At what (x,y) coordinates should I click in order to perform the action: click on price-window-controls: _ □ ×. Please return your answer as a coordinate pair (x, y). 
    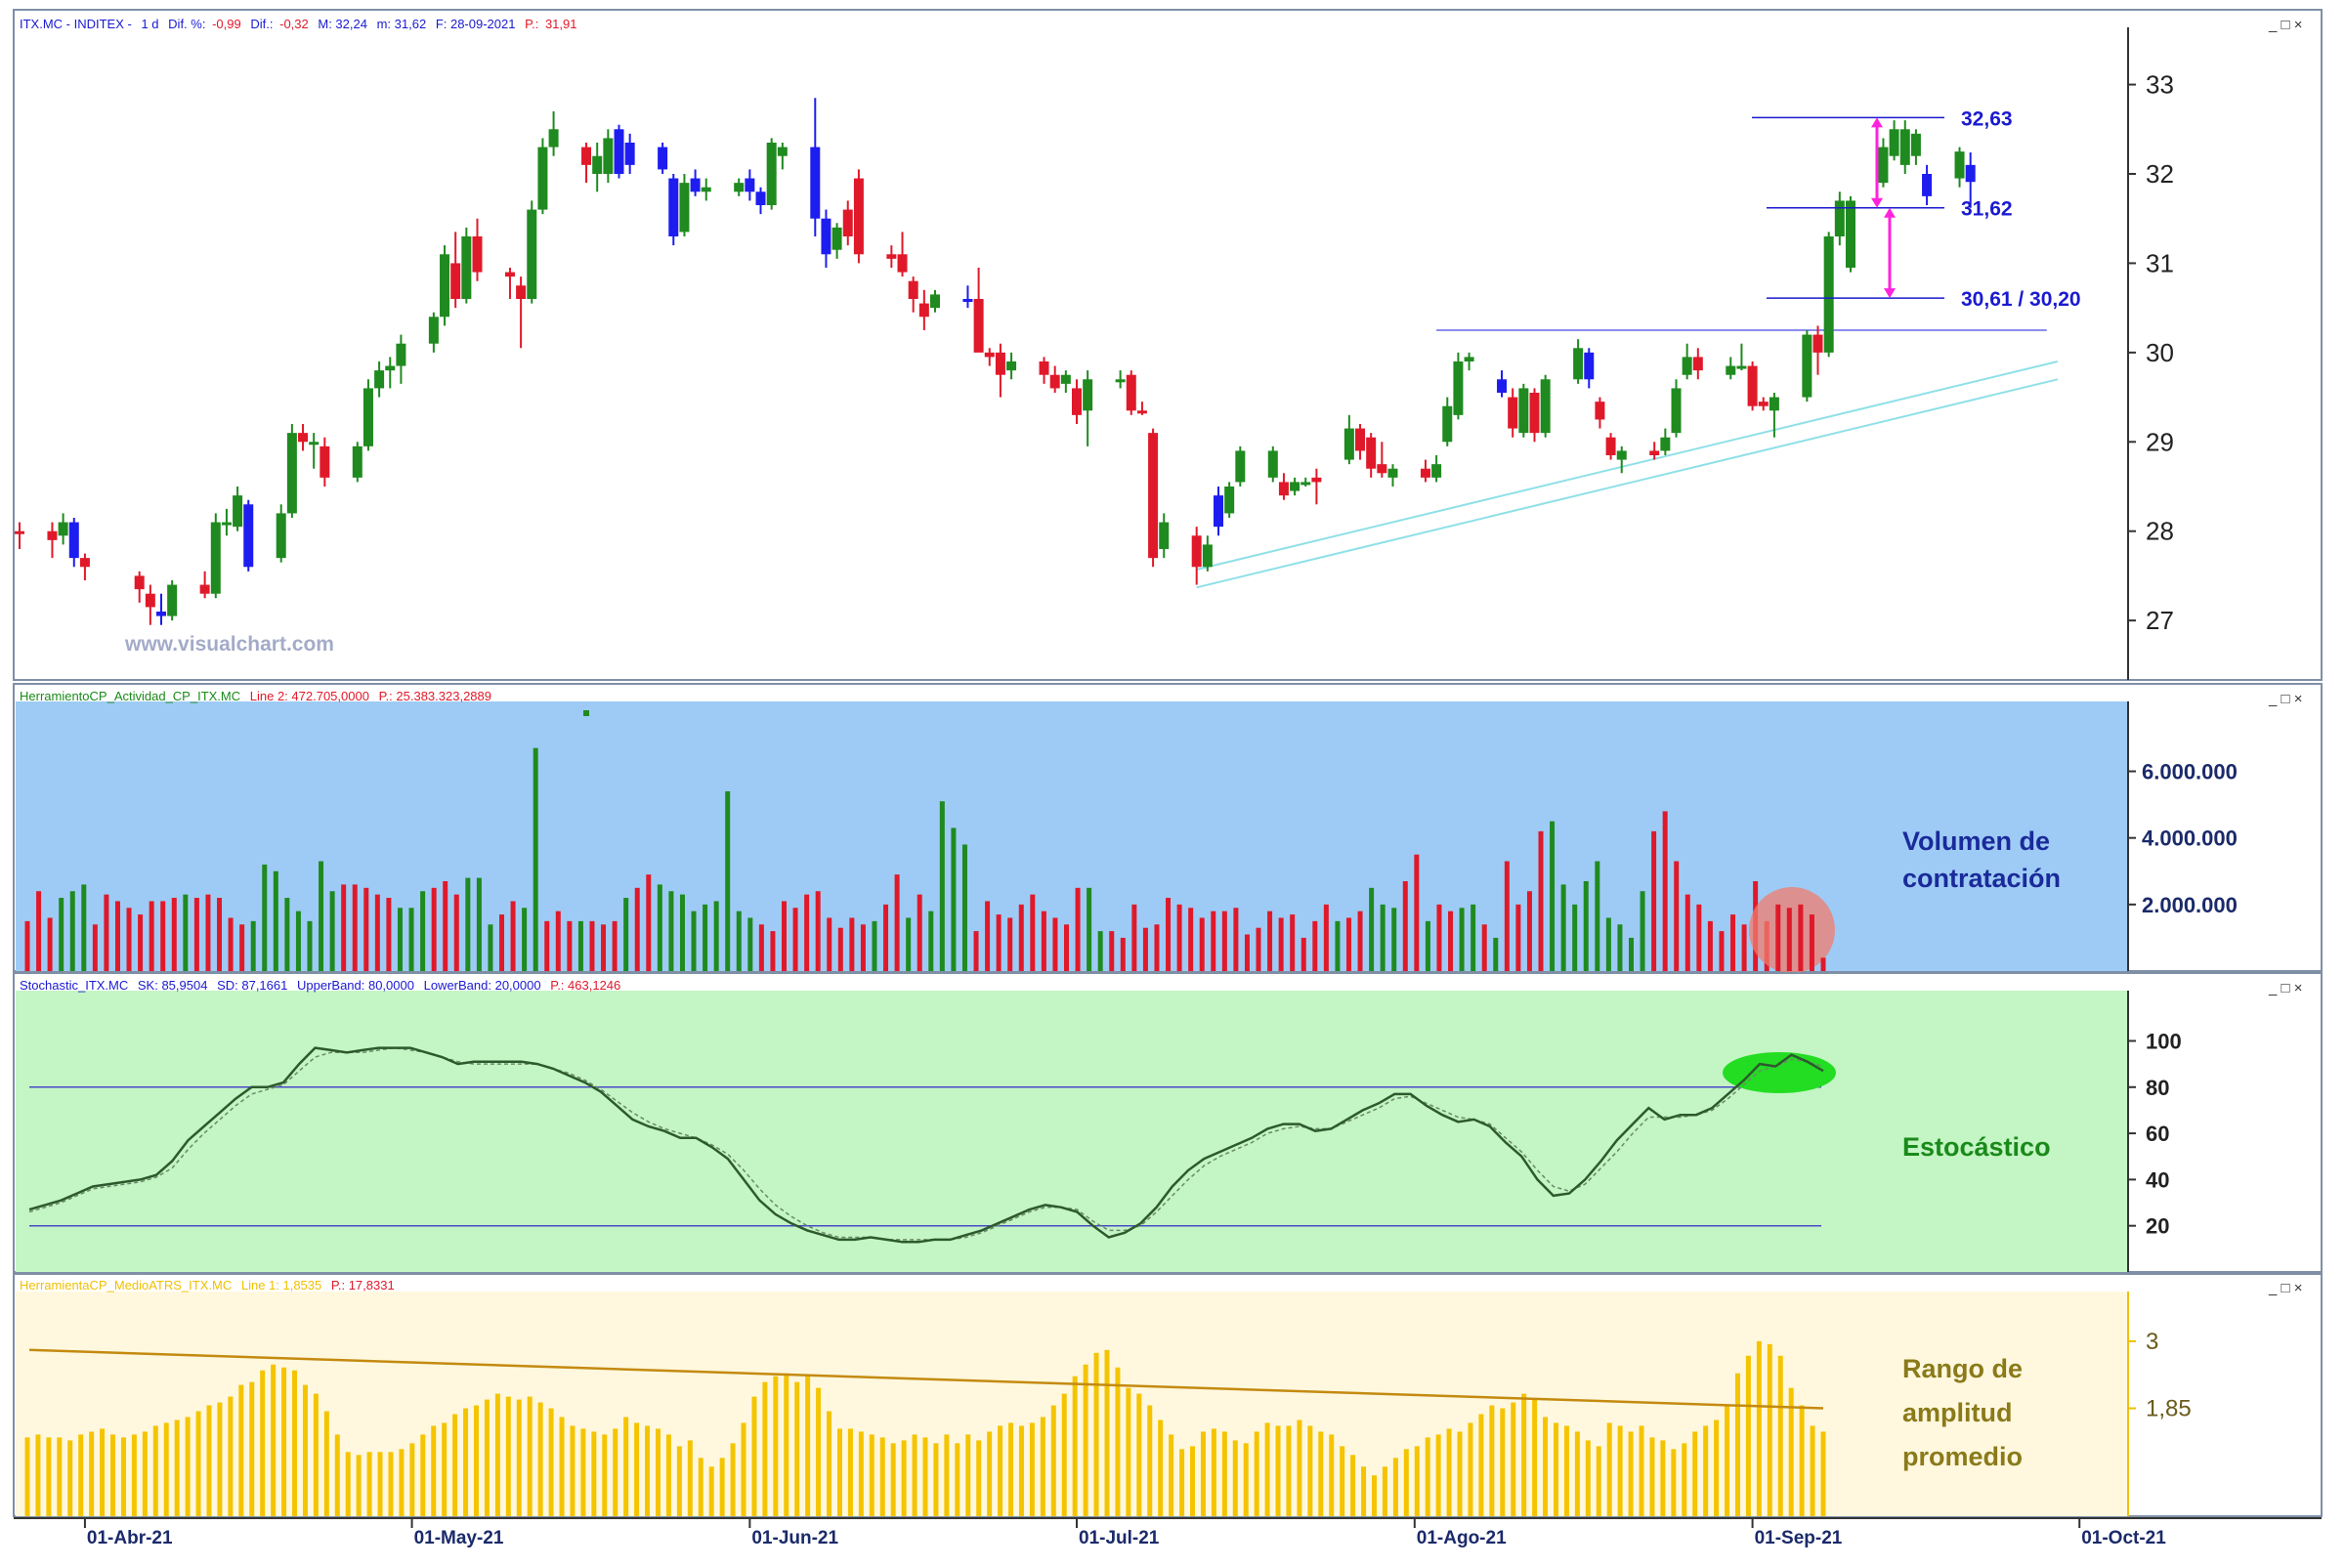
    Looking at the image, I should click on (2285, 25).